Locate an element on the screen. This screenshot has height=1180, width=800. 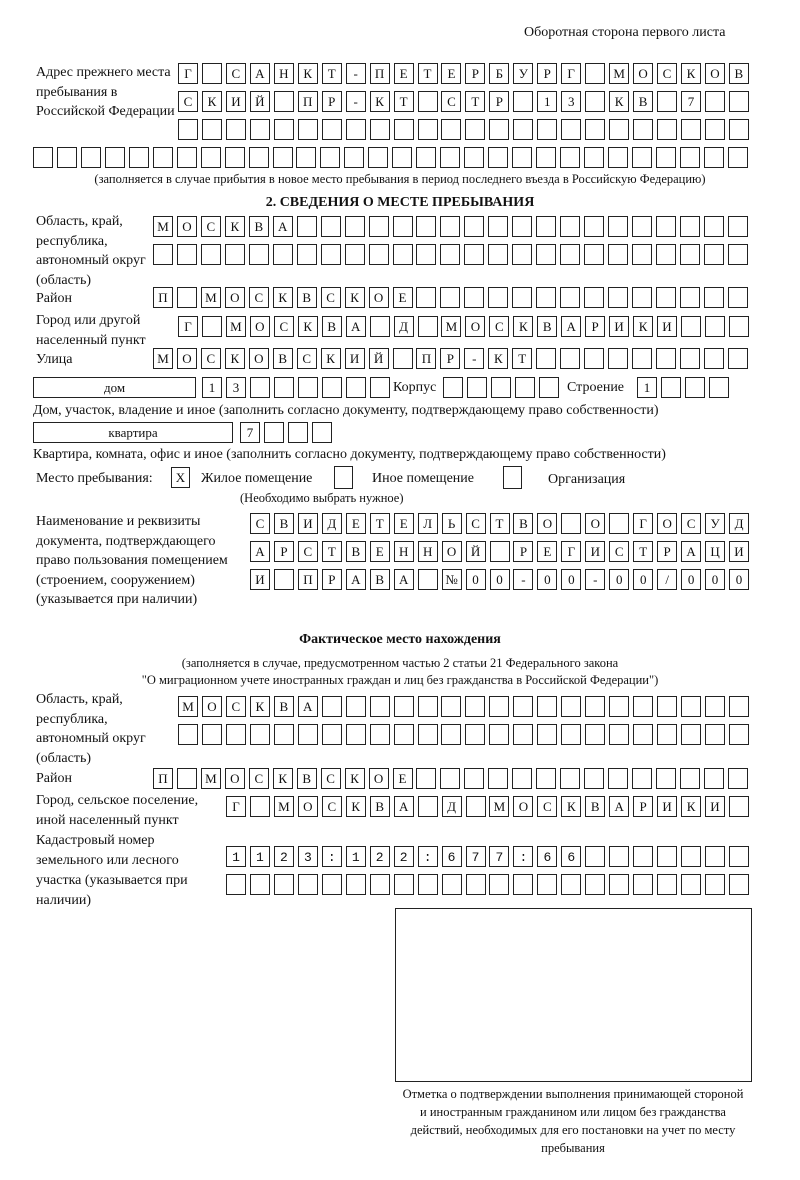
char-cell: Р is located at coordinates (331, 101).